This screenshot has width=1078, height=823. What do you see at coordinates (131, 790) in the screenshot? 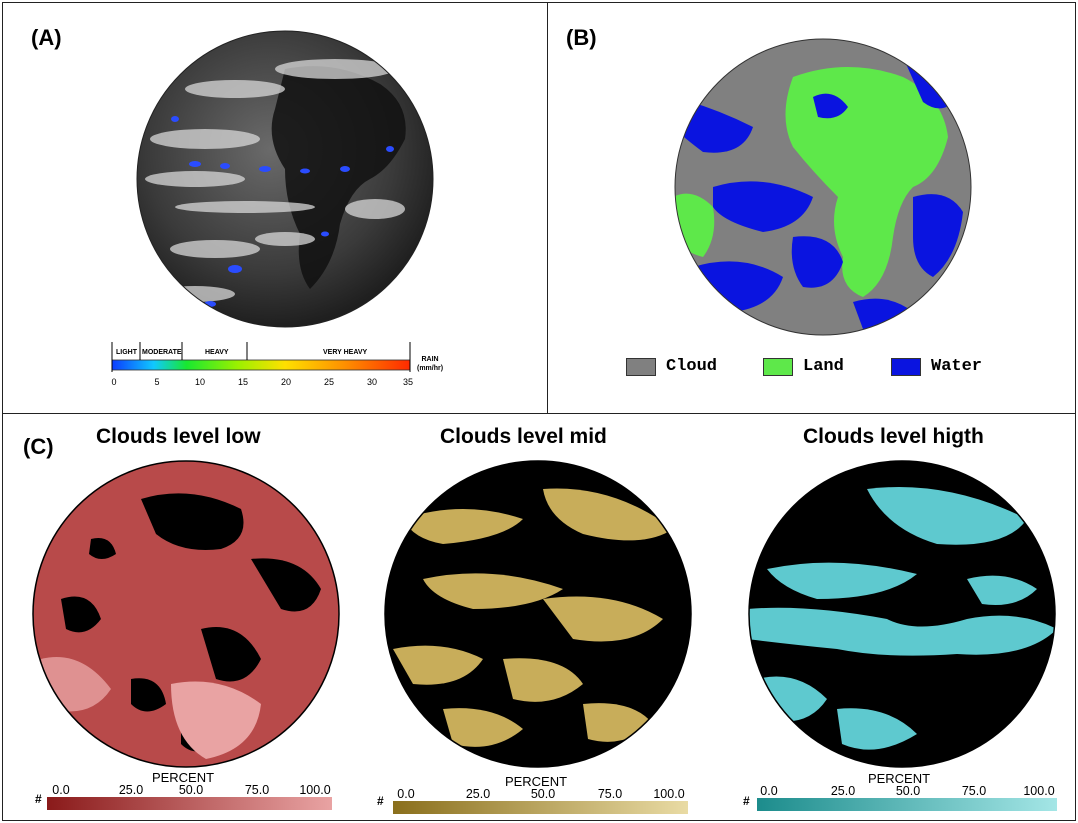
I see `colorbar-tick-low-25: 25.0` at bounding box center [131, 790].